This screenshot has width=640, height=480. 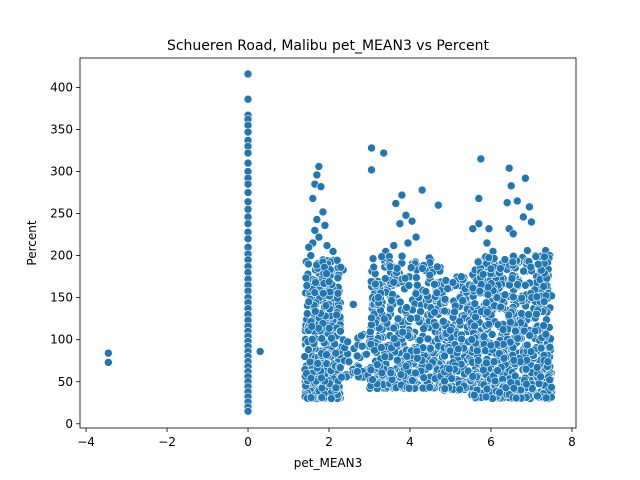 What do you see at coordinates (61, 298) in the screenshot?
I see `y-tick-label: 150` at bounding box center [61, 298].